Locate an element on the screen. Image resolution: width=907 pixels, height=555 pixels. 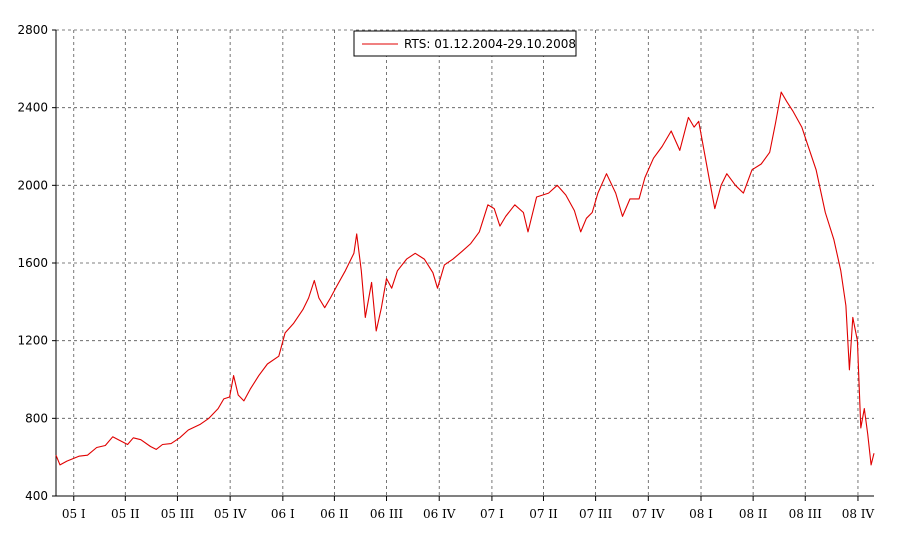
x-tick-label: 08 I is located at coordinates (701, 514).